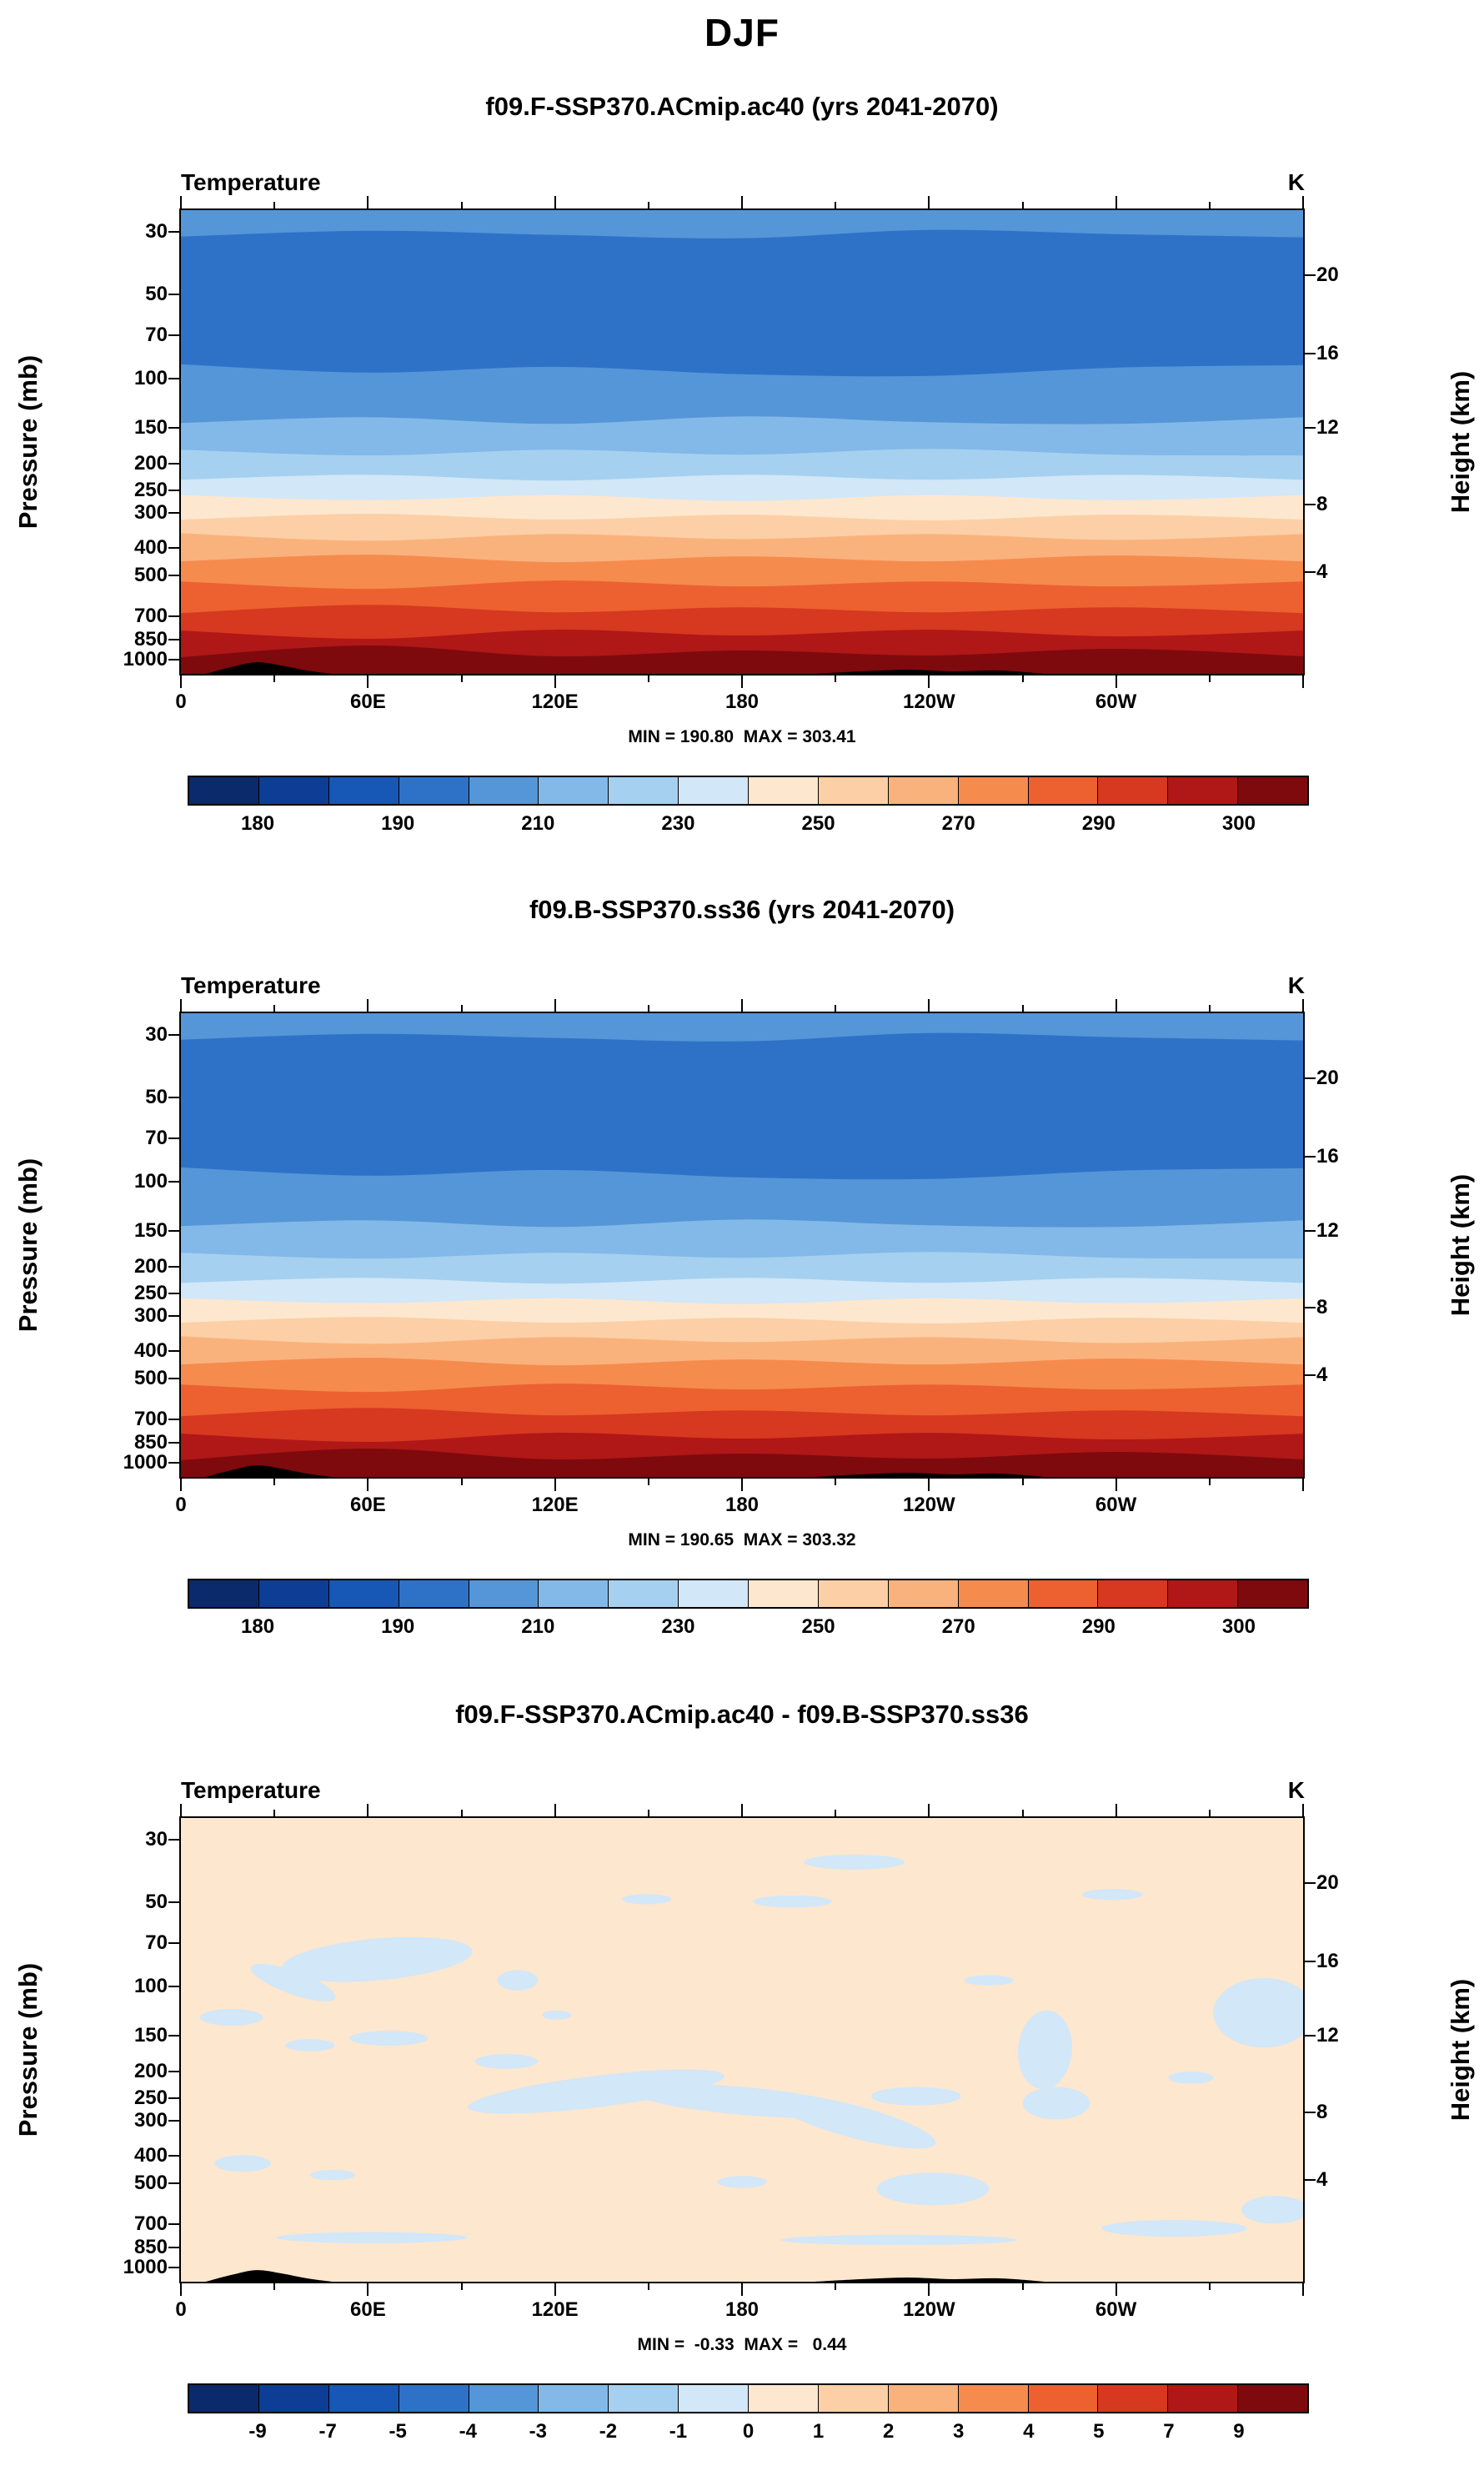 The width and height of the screenshot is (1484, 2481). Describe the element at coordinates (145, 2267) in the screenshot. I see `pressure-tick-label: 1000` at that location.